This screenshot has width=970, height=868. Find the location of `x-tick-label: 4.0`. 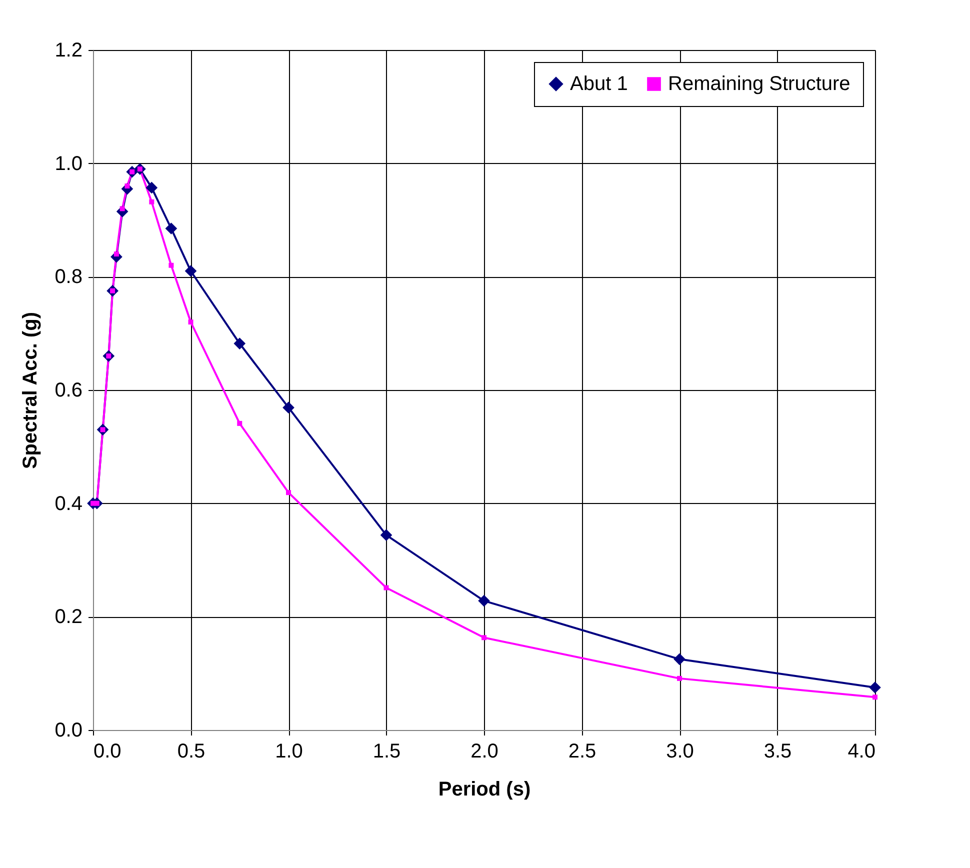

x-tick-label: 4.0 is located at coordinates (862, 751).